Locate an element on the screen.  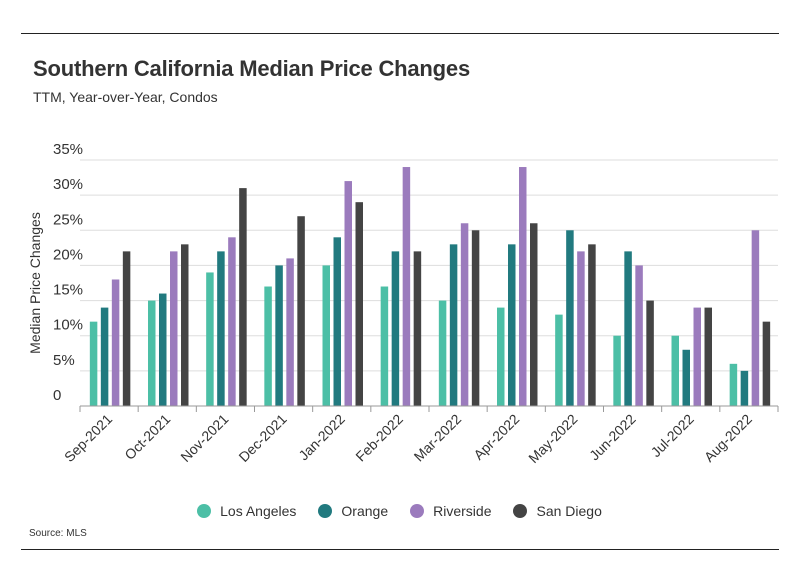
y-tick-label: 30% is located at coordinates (68, 184).